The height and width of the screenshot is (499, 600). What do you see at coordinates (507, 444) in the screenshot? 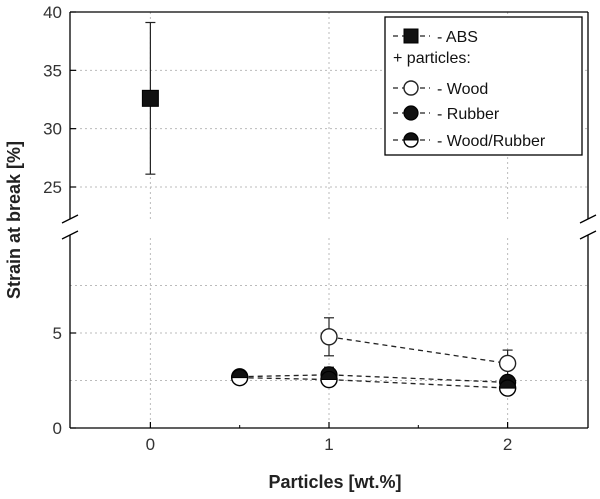
I see `x-tick-label: 2` at bounding box center [507, 444].